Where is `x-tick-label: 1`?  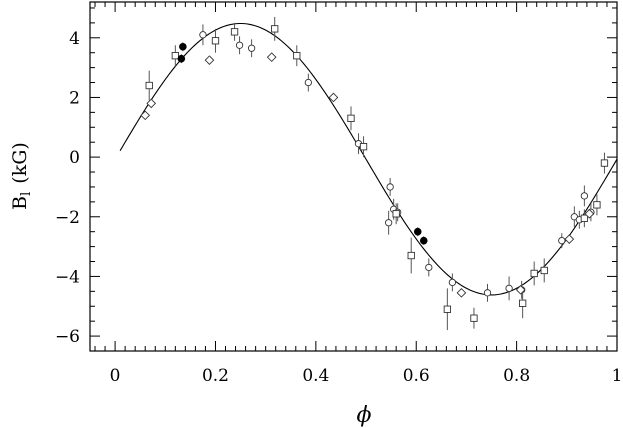
x-tick-label: 1 is located at coordinates (617, 376).